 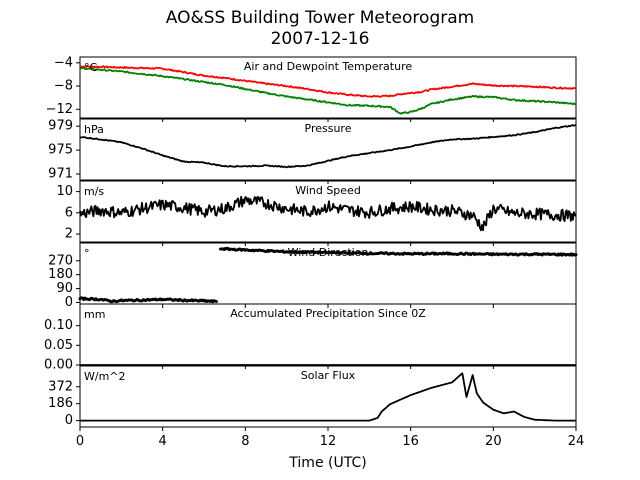 What do you see at coordinates (64, 288) in the screenshot?
I see `ytick-label-wind_dir: 90` at bounding box center [64, 288].